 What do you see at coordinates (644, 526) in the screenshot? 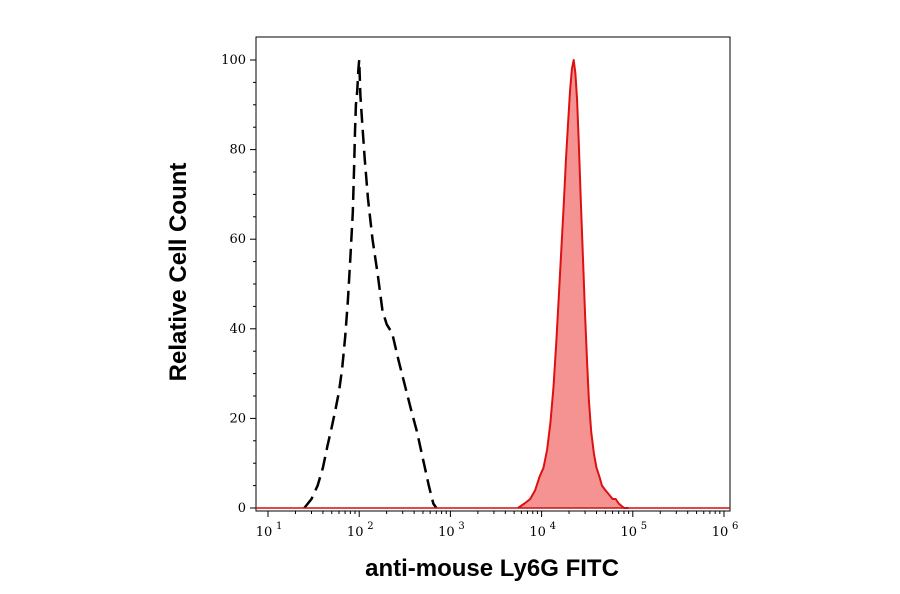
I see `x-tick-exponent: 5` at bounding box center [644, 526].